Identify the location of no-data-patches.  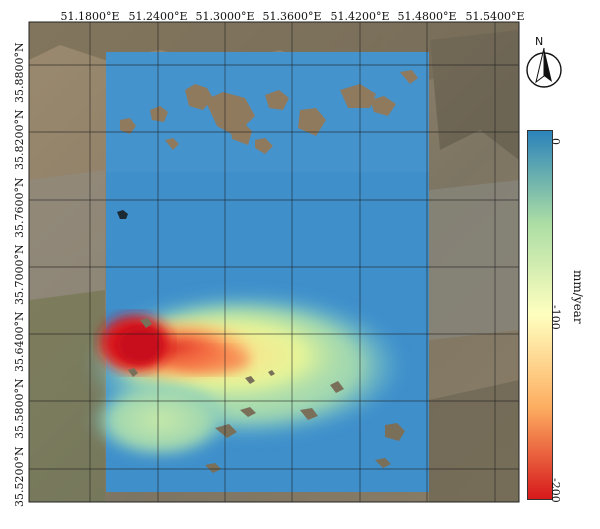
(269, 112).